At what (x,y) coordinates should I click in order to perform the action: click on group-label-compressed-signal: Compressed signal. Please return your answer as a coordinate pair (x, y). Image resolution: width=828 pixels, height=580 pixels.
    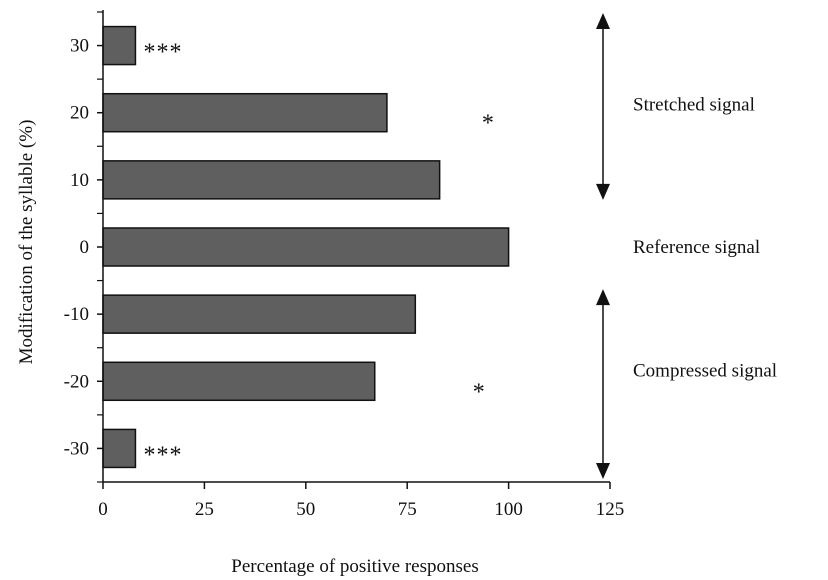
    Looking at the image, I should click on (705, 370).